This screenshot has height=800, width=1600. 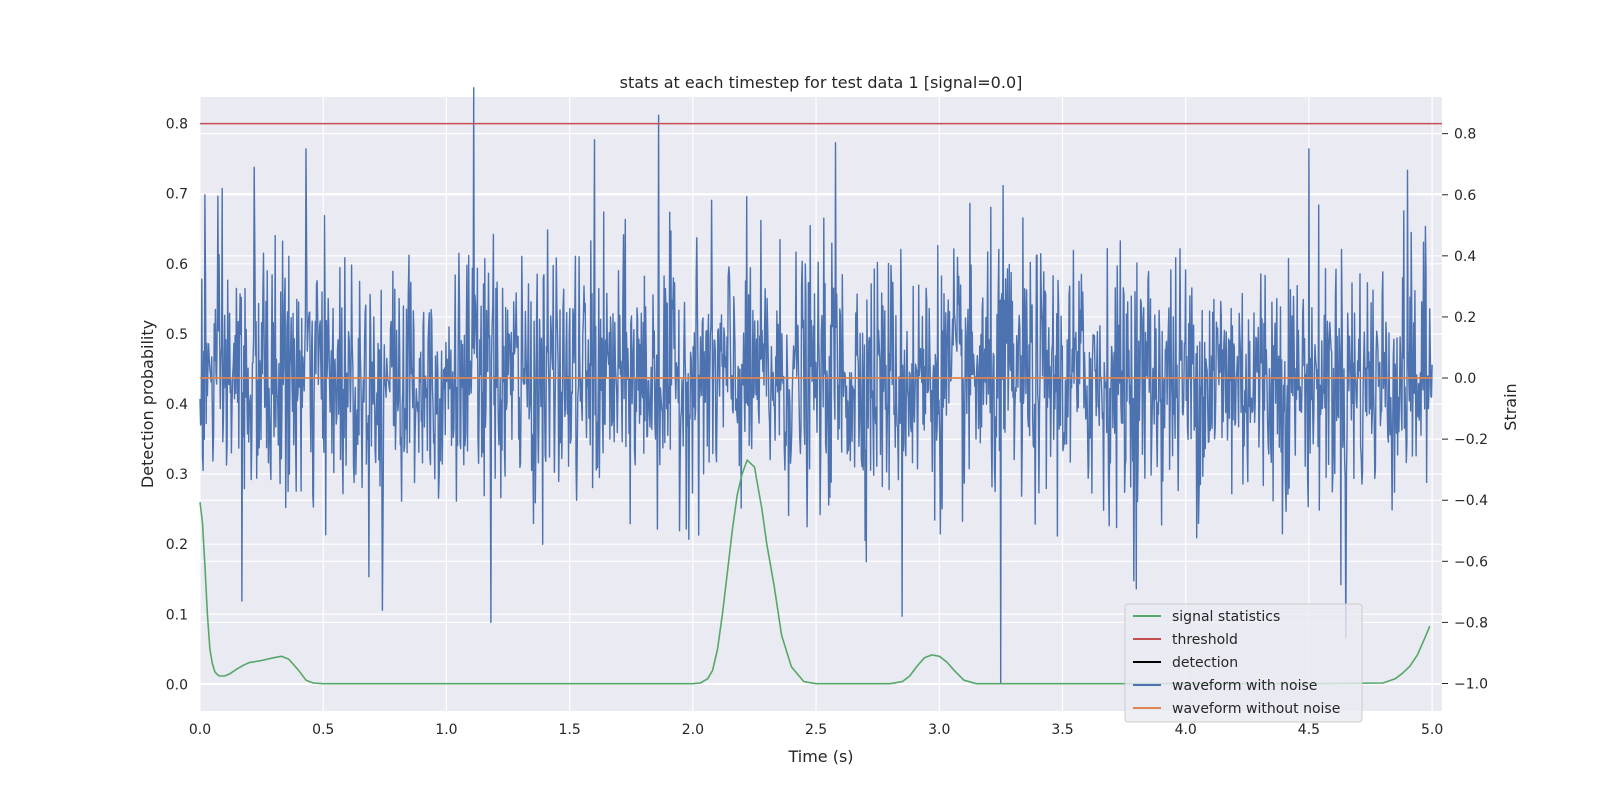 What do you see at coordinates (939, 730) in the screenshot?
I see `x-tick-label: 3.0` at bounding box center [939, 730].